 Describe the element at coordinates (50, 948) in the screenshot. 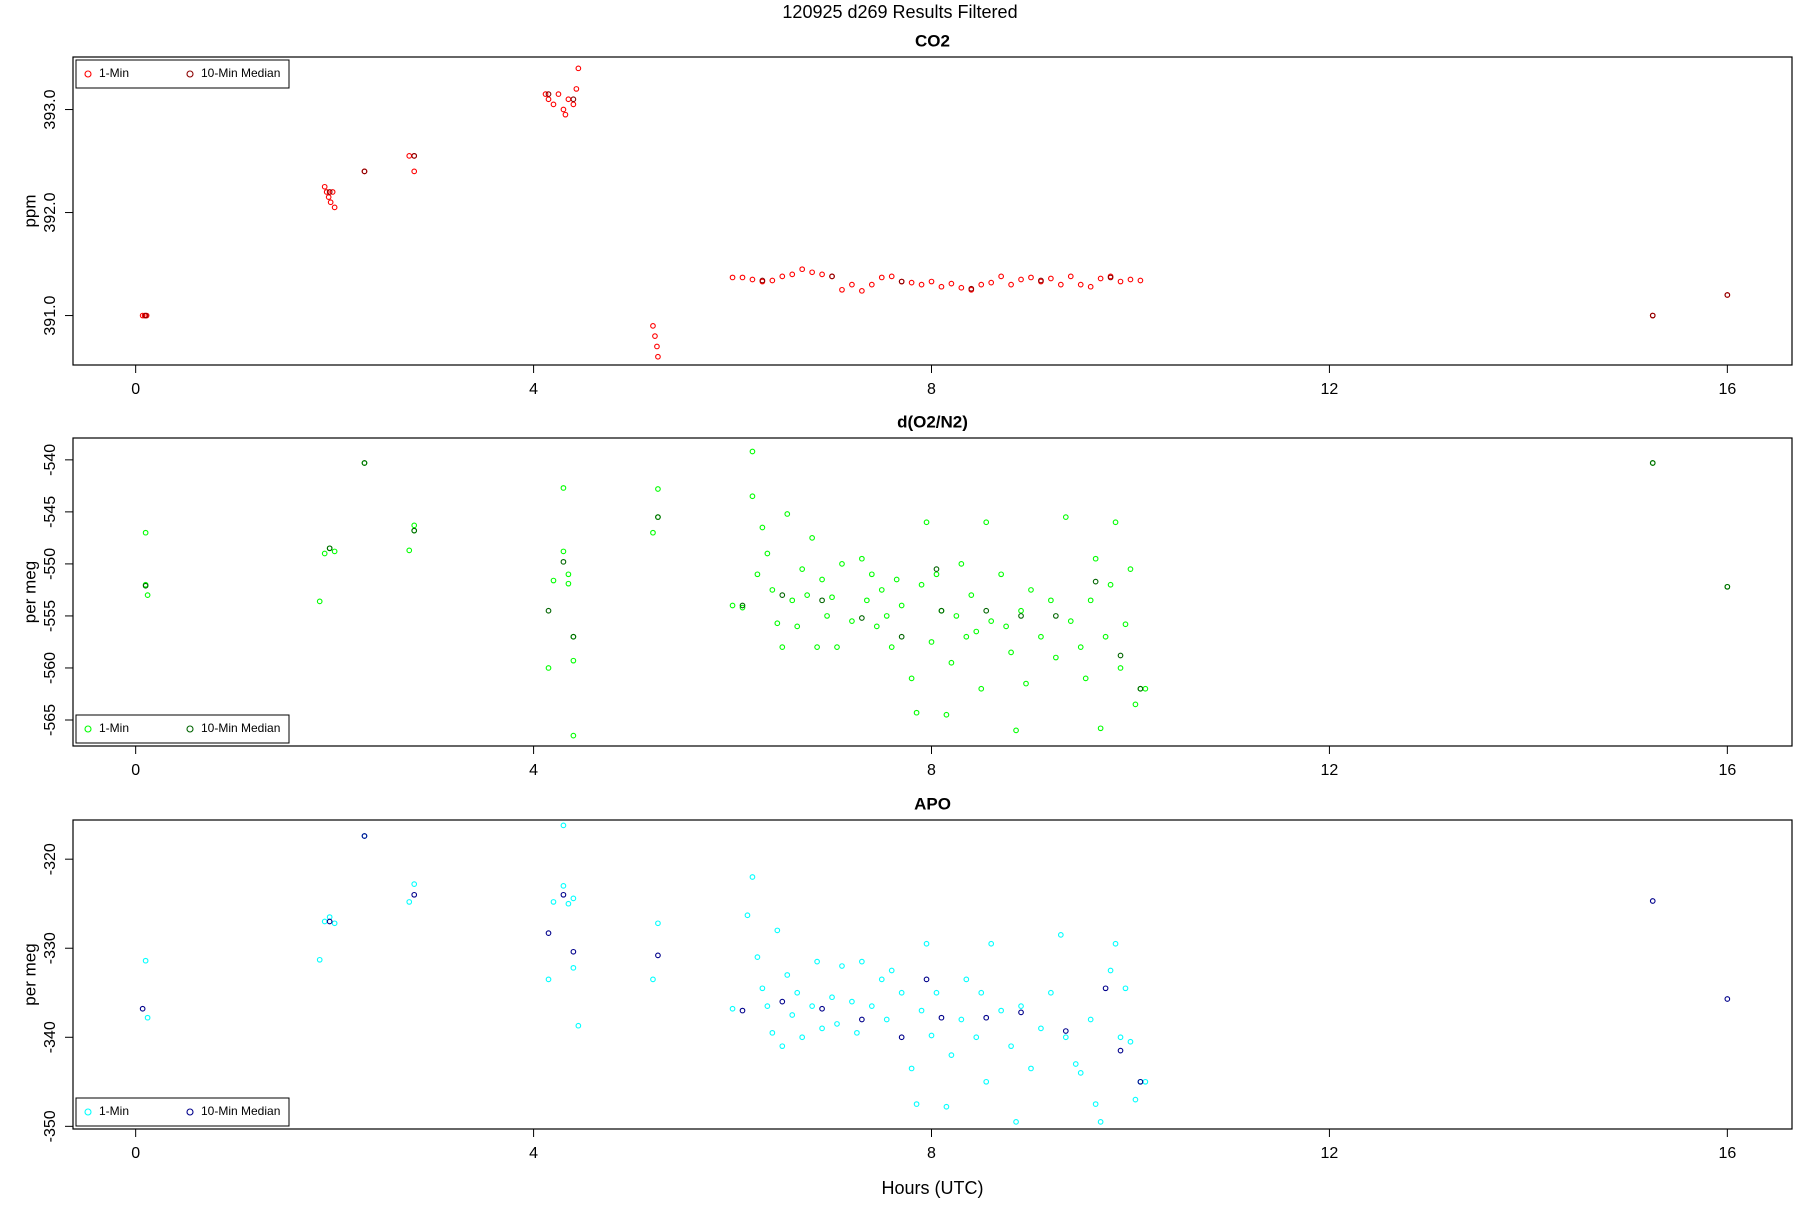

I see `y-tick-label: -330` at that location.